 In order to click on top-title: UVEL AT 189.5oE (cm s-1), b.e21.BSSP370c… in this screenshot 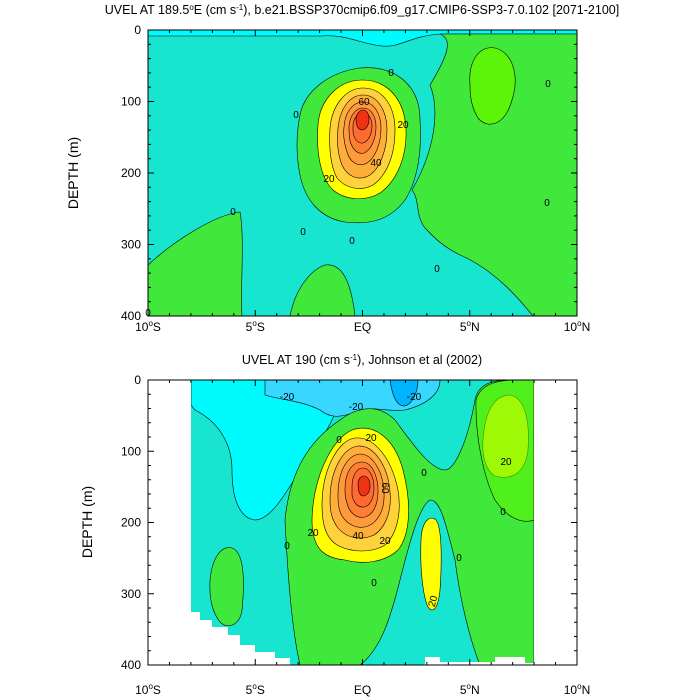, I will do `click(362, 10)`.